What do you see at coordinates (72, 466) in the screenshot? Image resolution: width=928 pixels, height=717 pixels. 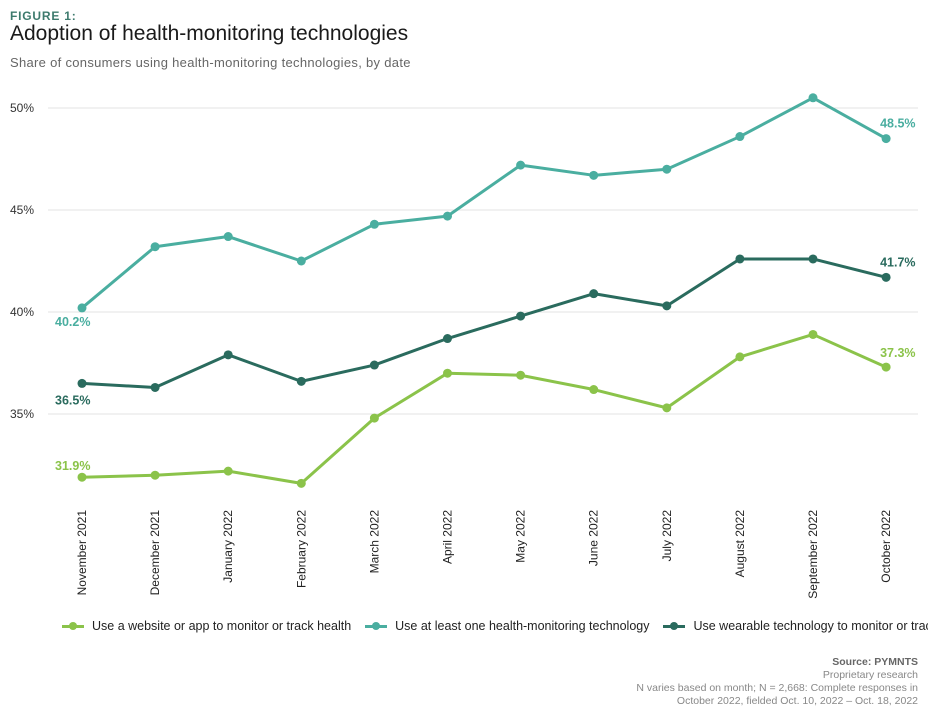 I see `start-data-label: 31.9%` at bounding box center [72, 466].